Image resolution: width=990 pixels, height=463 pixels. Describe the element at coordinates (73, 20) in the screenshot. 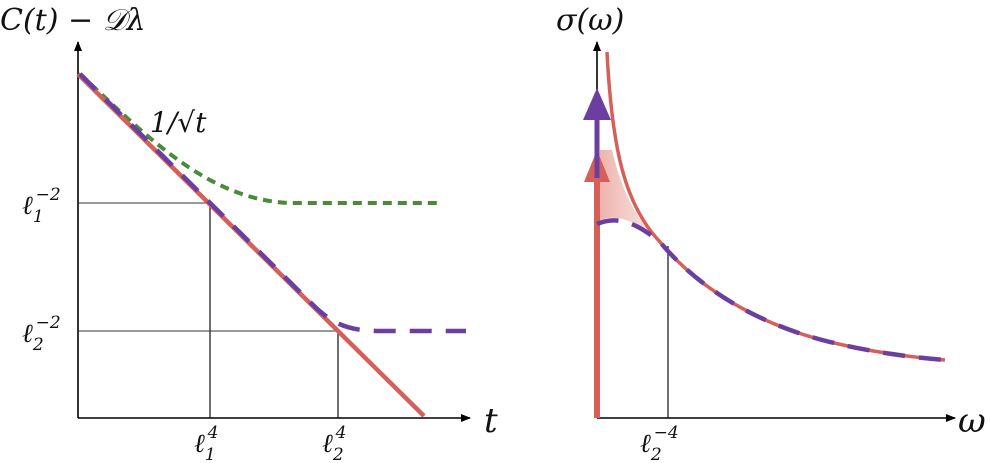

I see `left-y-axis-label: C(t) − 𝒟λ` at that location.